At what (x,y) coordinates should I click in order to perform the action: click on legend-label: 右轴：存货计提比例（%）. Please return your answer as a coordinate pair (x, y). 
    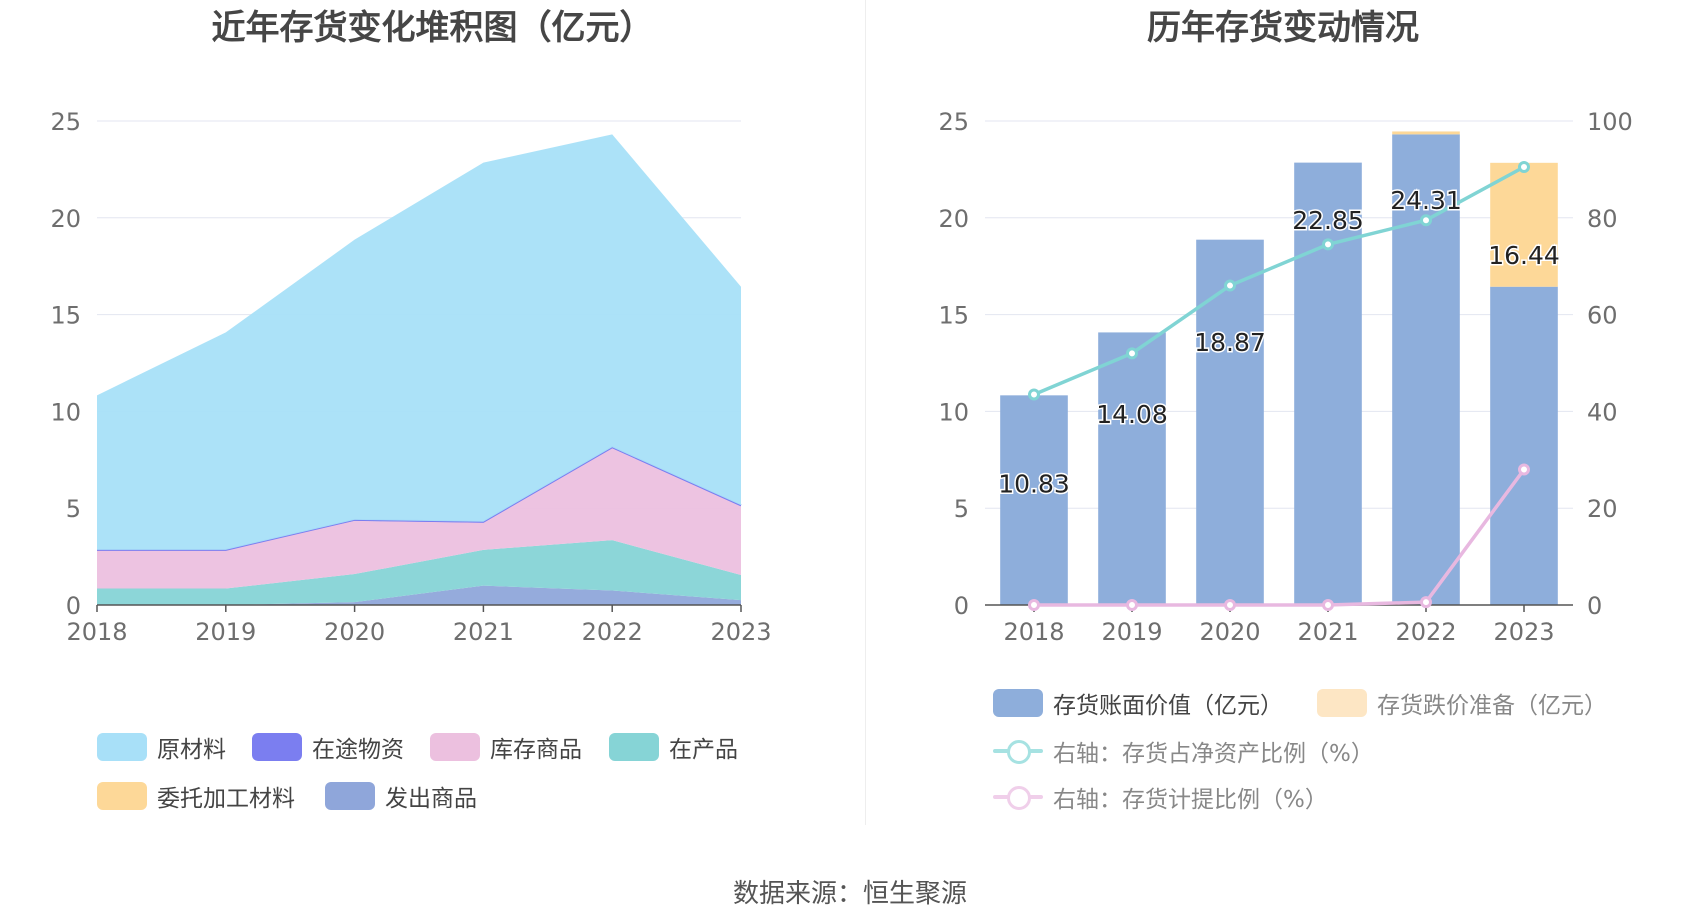
    Looking at the image, I should click on (1190, 800).